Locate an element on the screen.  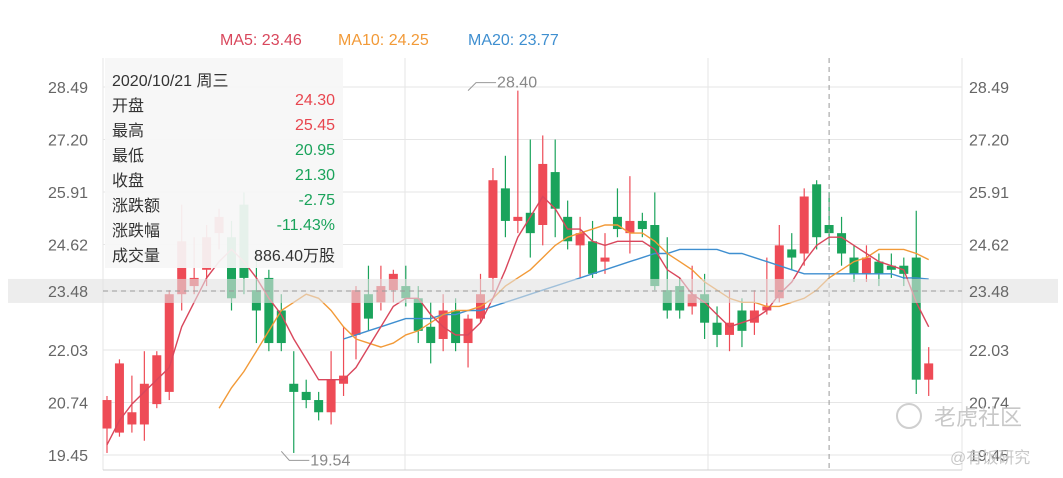
tooltip-row-value: -11.43% is located at coordinates (305, 225).